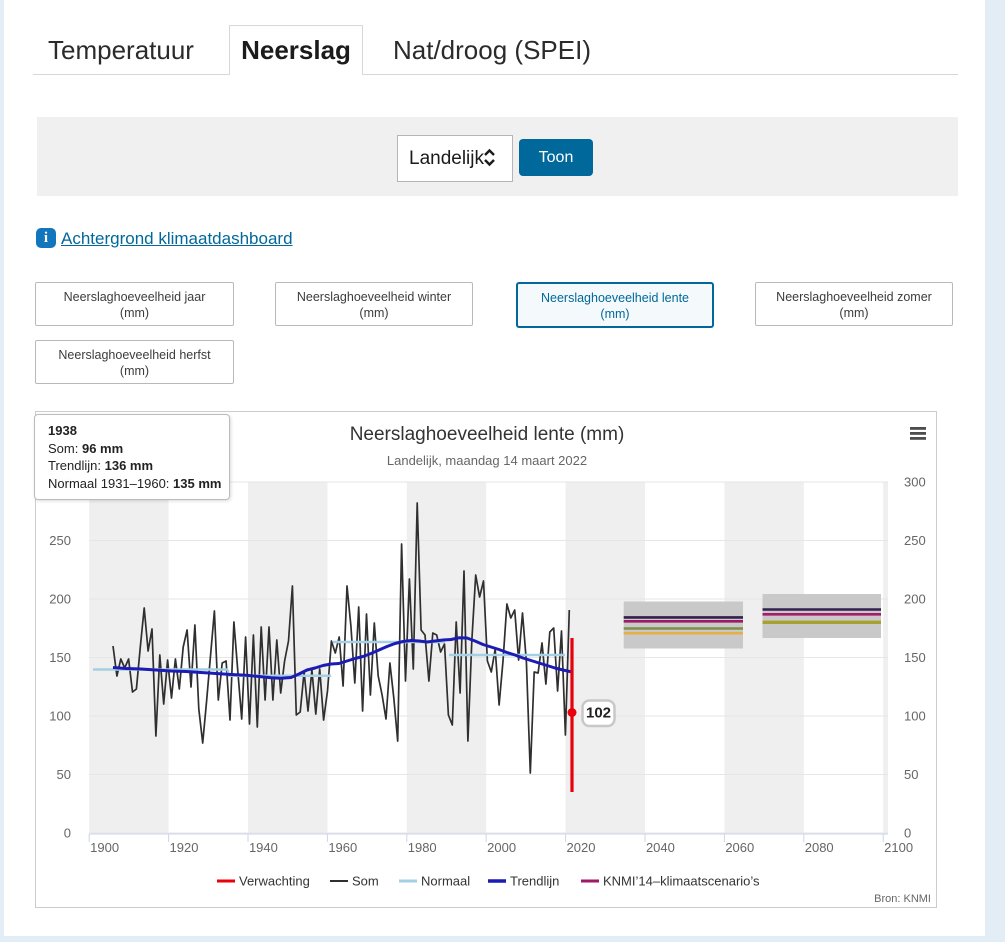 This screenshot has width=1005, height=942. Describe the element at coordinates (581, 847) in the screenshot. I see `svg-text: 2020` at that location.